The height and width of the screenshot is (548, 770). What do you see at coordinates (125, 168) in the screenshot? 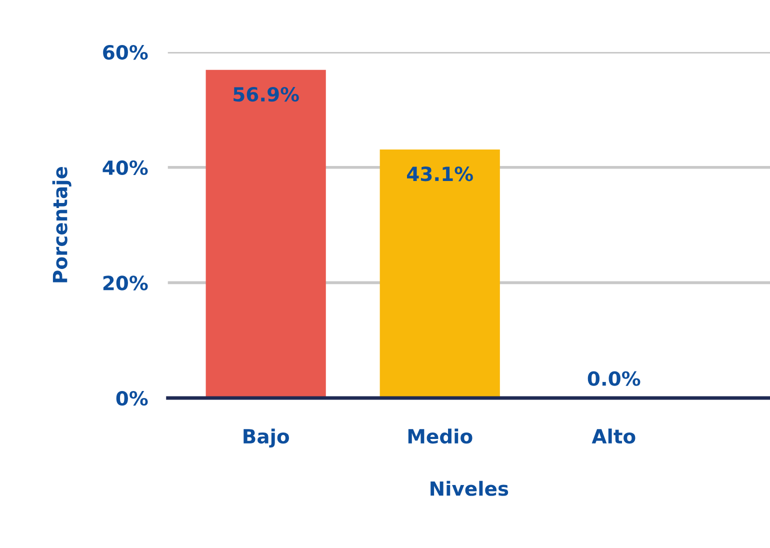
I see `y-tick-label: 40%` at bounding box center [125, 168].